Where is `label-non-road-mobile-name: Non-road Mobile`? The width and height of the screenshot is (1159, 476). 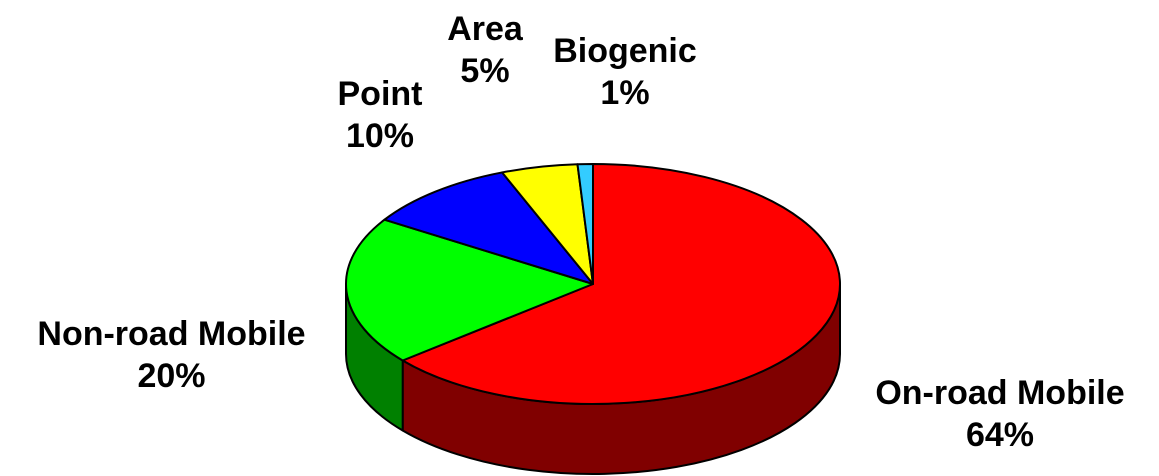 label-non-road-mobile-name: Non-road Mobile is located at coordinates (171, 334).